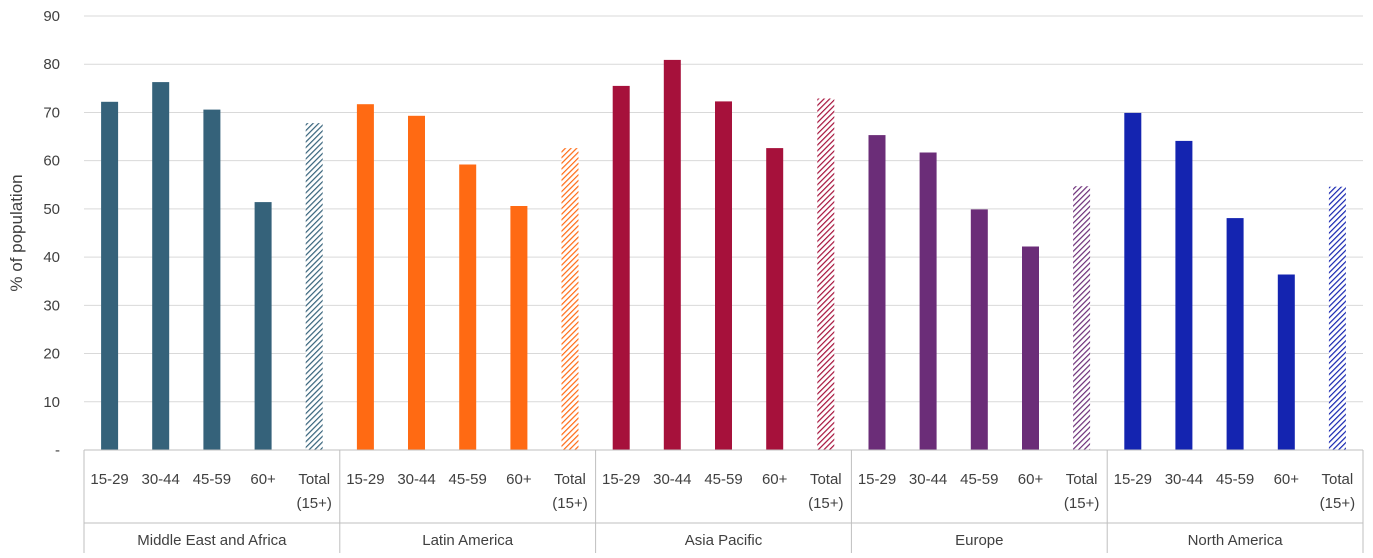 This screenshot has height=558, width=1373. Describe the element at coordinates (51, 305) in the screenshot. I see `y-tick-label: 30` at that location.